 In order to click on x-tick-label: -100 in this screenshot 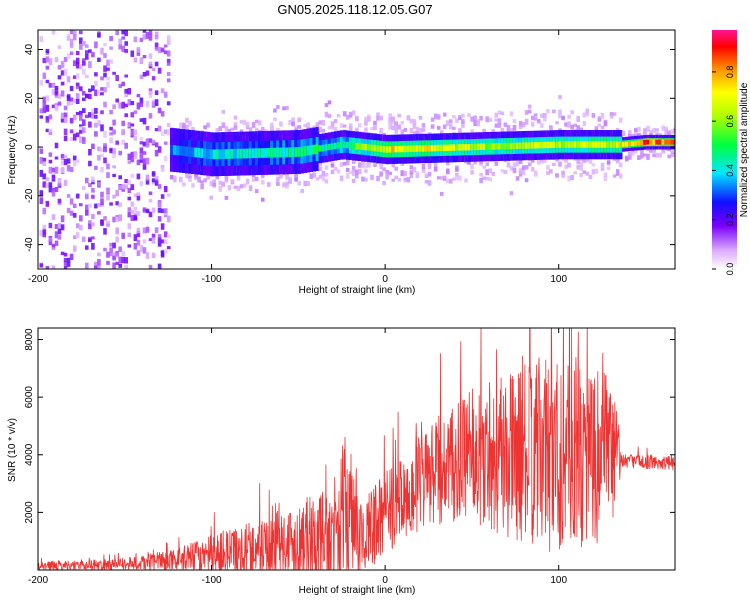, I will do `click(212, 279)`.